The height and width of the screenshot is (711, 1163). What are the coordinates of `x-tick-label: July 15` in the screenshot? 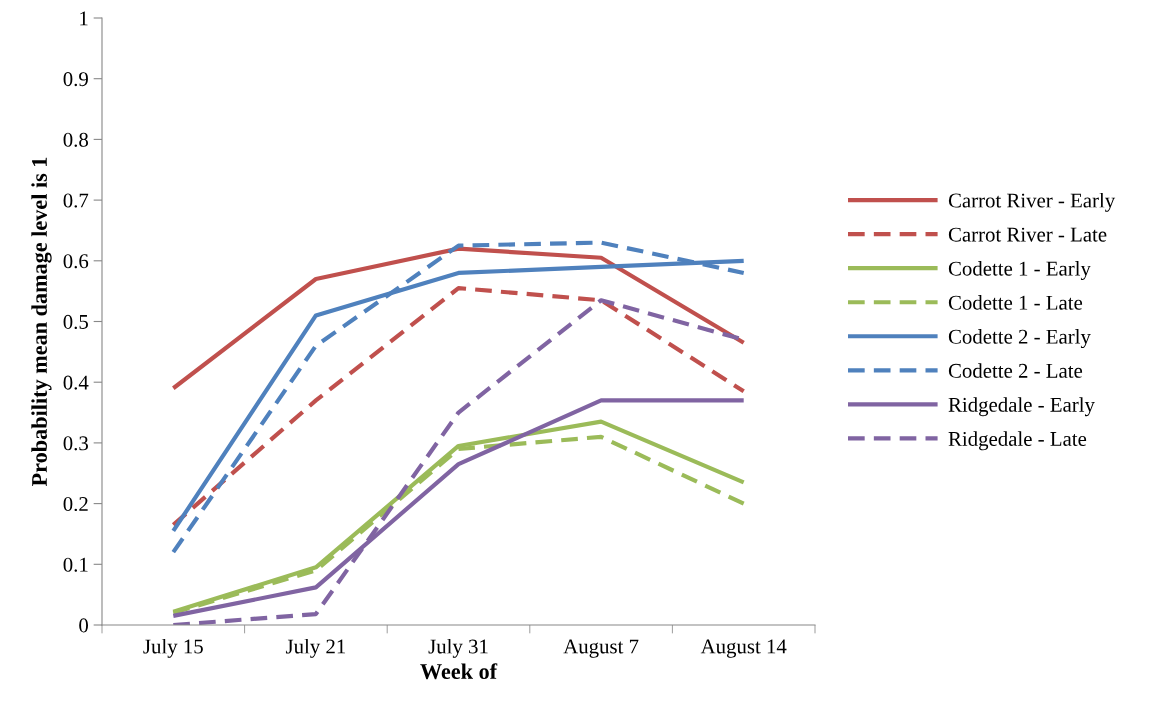 It's located at (173, 648).